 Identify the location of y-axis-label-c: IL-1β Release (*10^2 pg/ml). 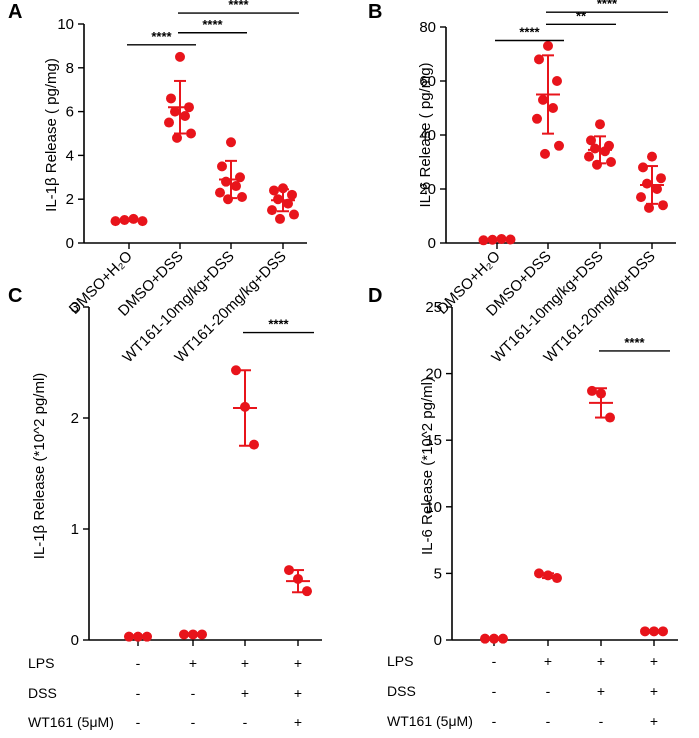
(39, 466).